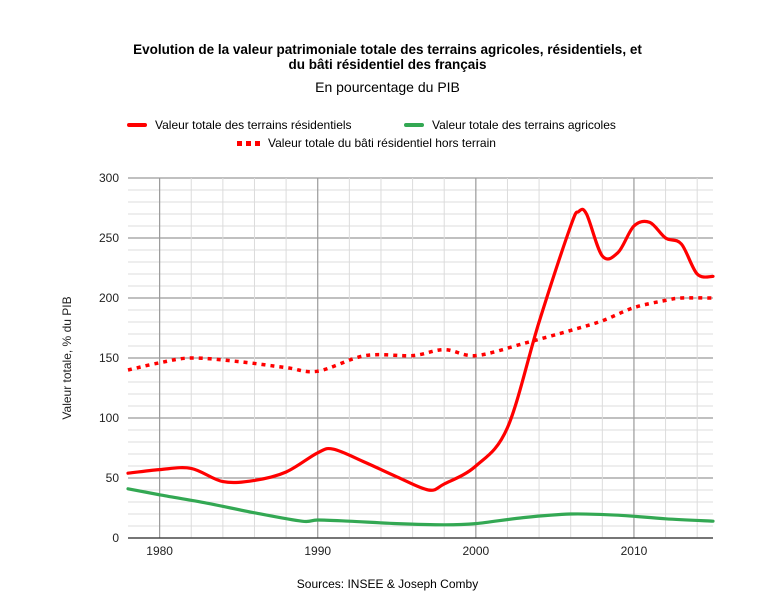 The image size is (775, 613). What do you see at coordinates (387, 64) in the screenshot?
I see `chart-title-line-2: du bâti résidentiel des français` at bounding box center [387, 64].